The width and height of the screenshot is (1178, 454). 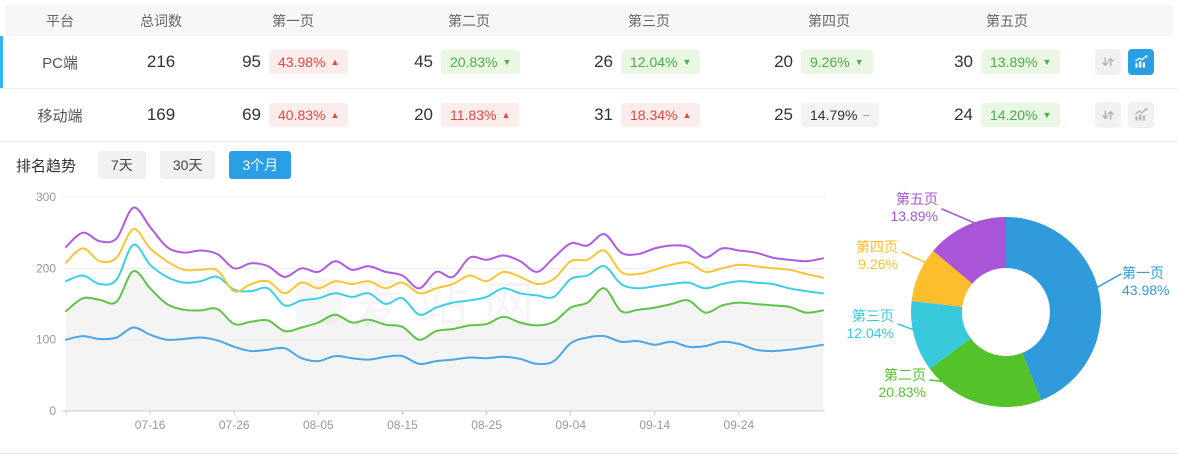 I want to click on tab-30days: 30天, so click(x=187, y=165).